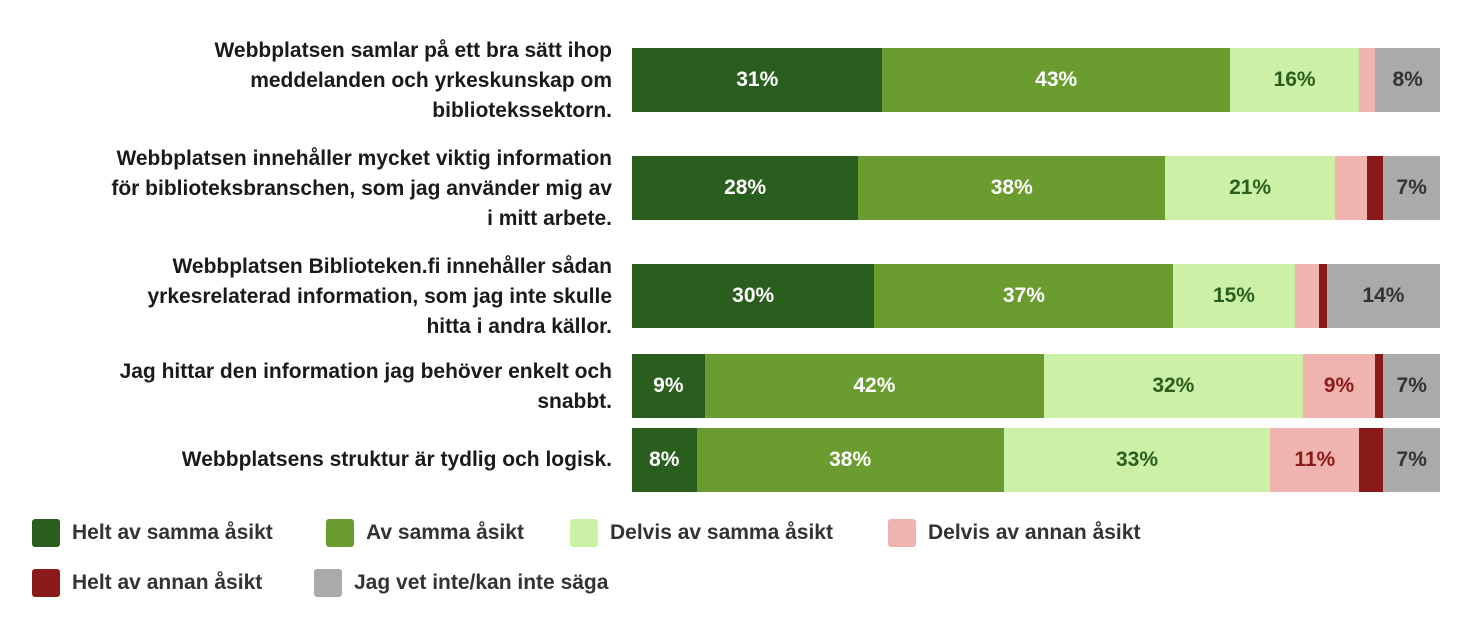 Image resolution: width=1472 pixels, height=634 pixels. I want to click on category-label-line: hitta i andra källor., so click(519, 326).